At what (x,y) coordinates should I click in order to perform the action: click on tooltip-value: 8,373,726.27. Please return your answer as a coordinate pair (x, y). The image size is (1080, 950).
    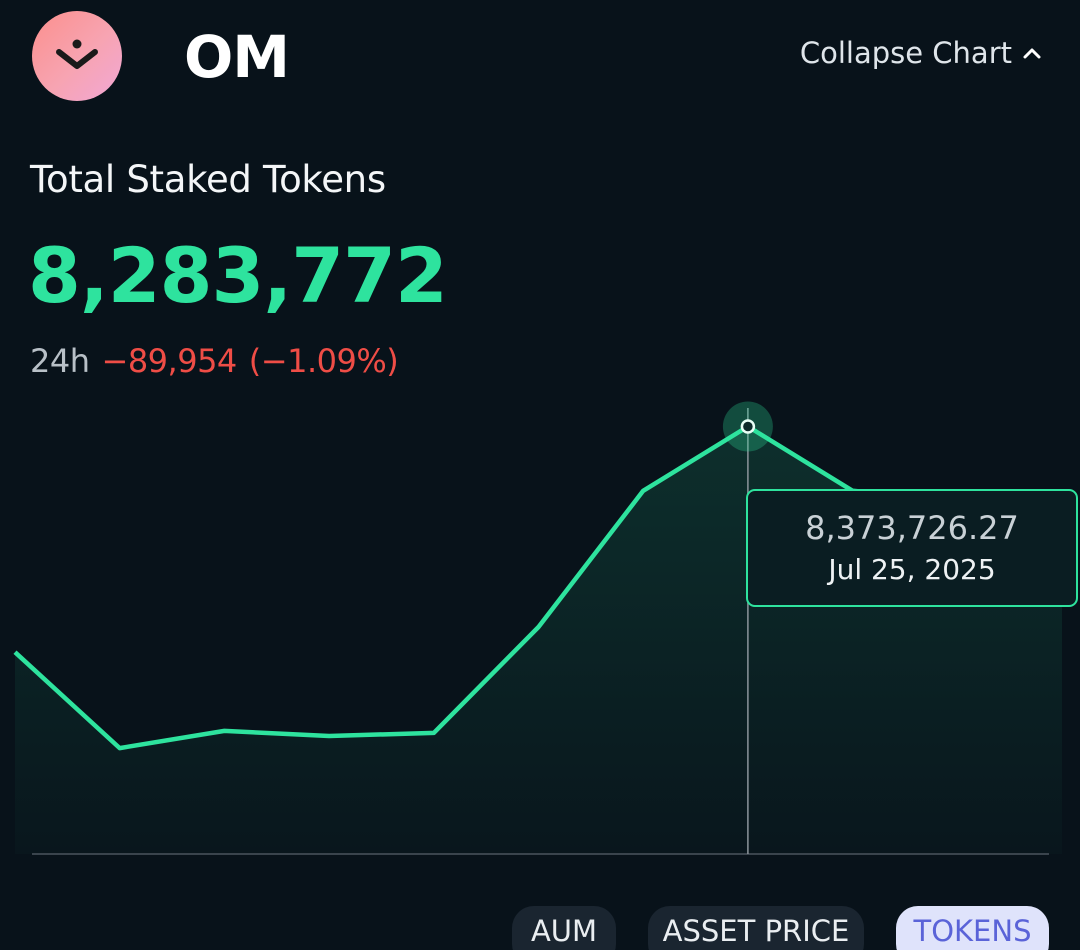
    Looking at the image, I should click on (912, 528).